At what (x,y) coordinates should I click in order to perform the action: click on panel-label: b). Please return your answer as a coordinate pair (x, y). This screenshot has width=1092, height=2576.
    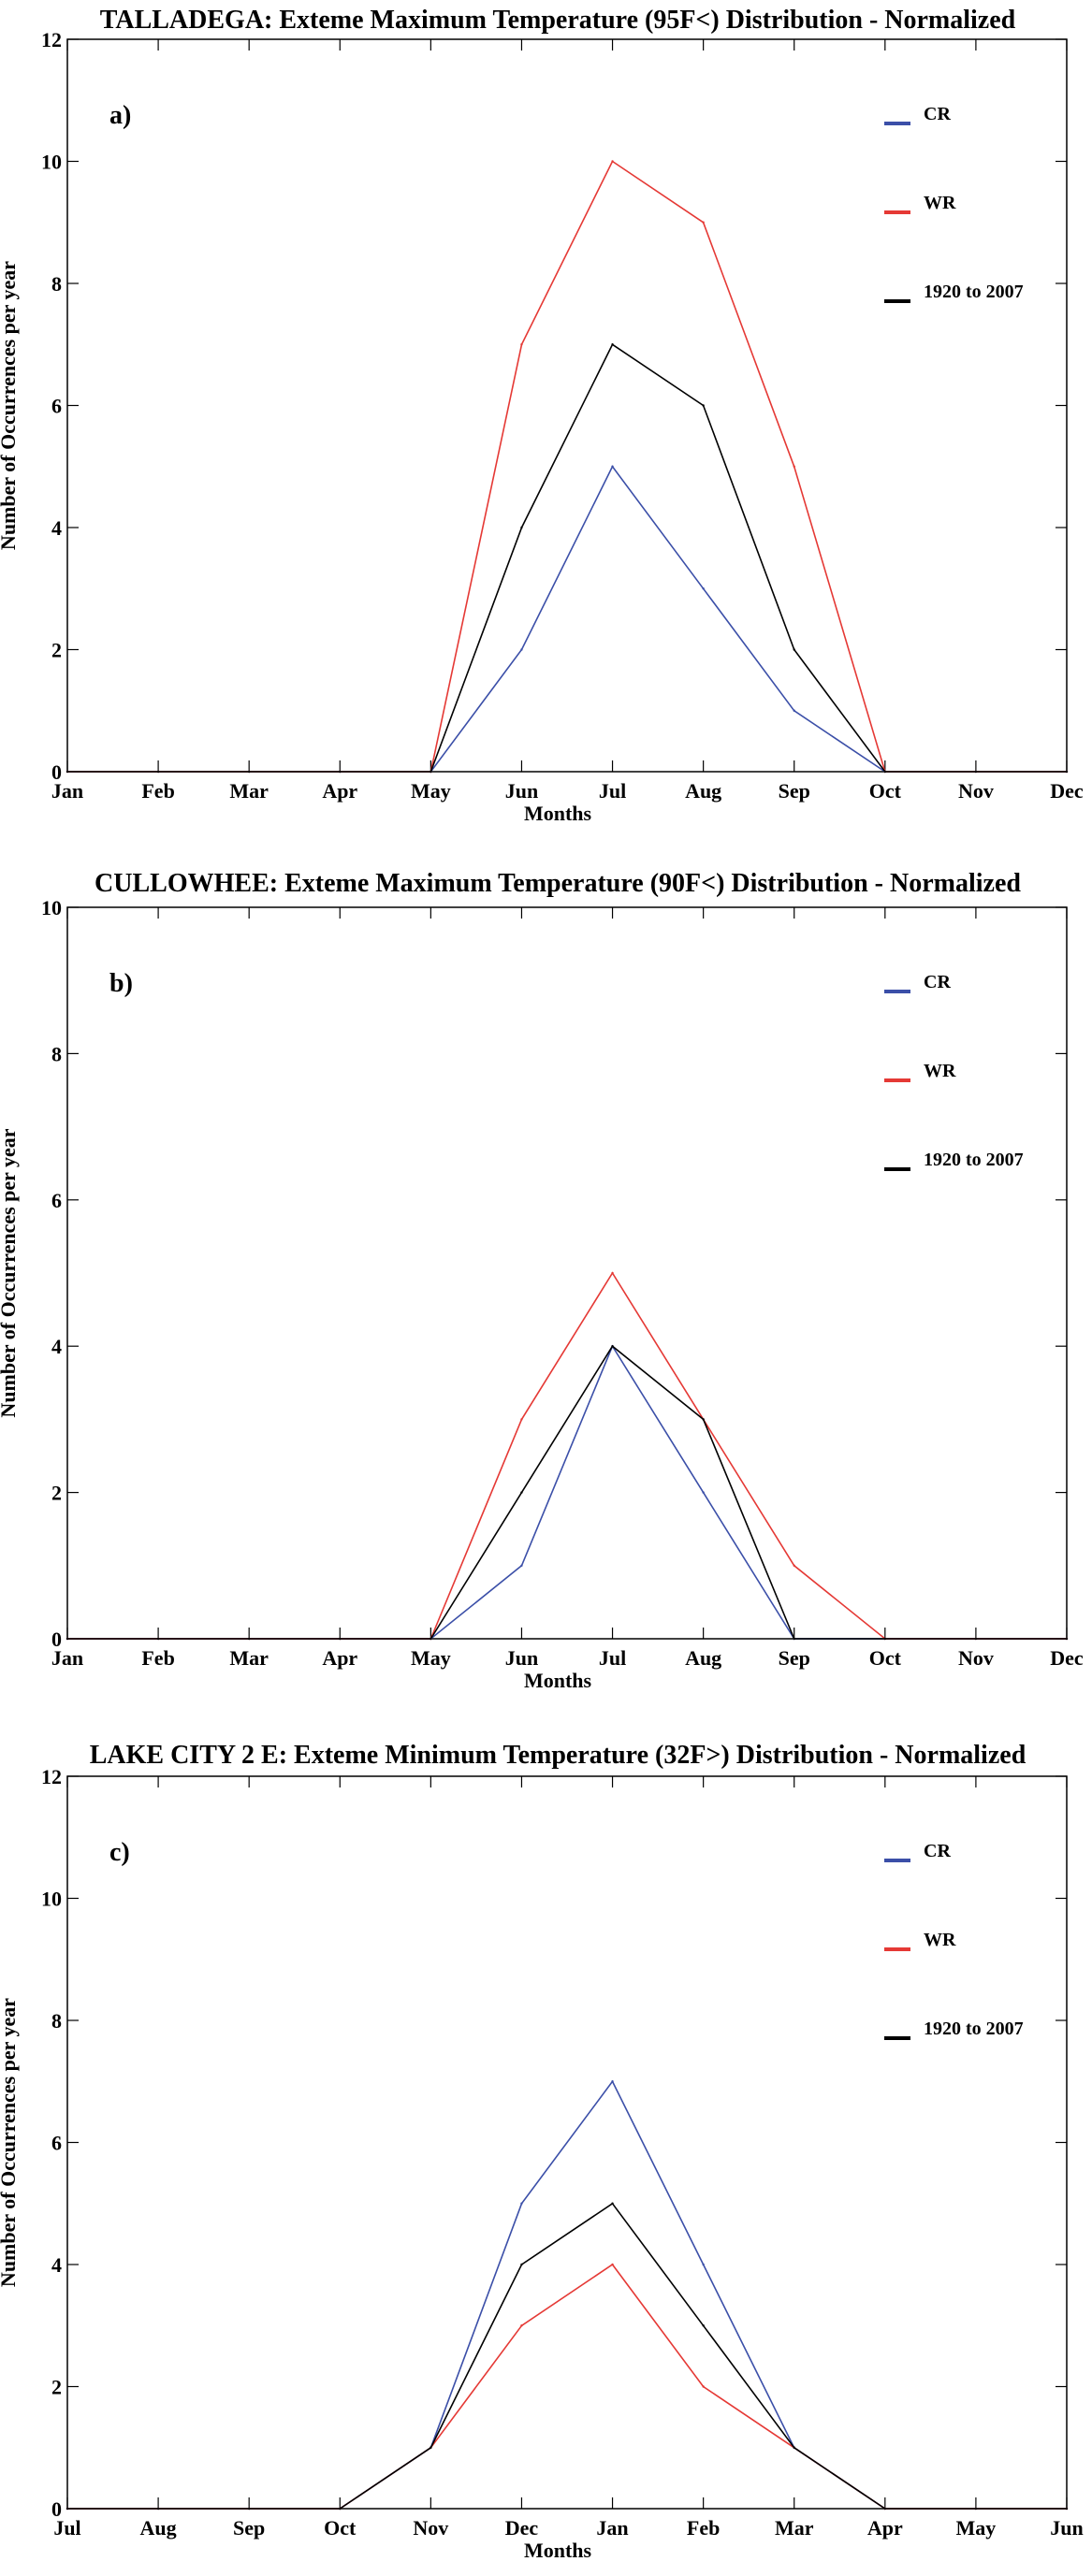
    Looking at the image, I should click on (121, 983).